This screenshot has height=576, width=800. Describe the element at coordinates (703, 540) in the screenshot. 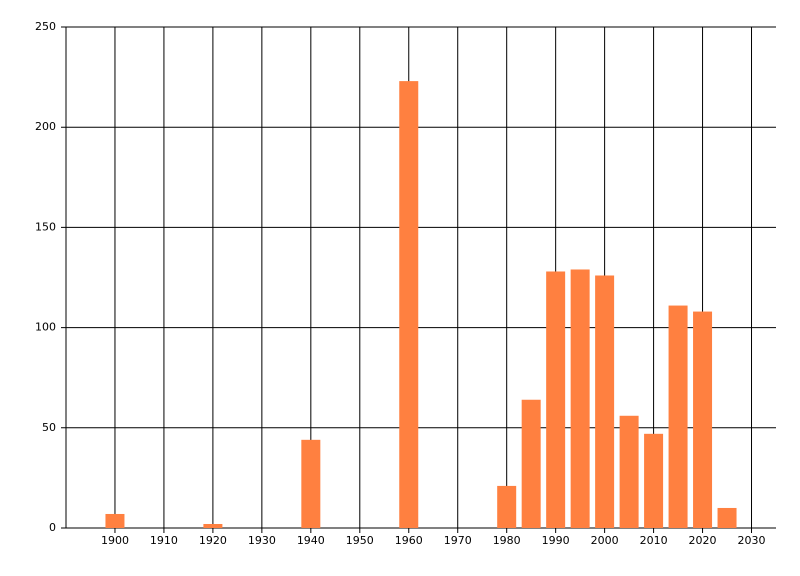

I see `x-tick-label: 2020` at that location.